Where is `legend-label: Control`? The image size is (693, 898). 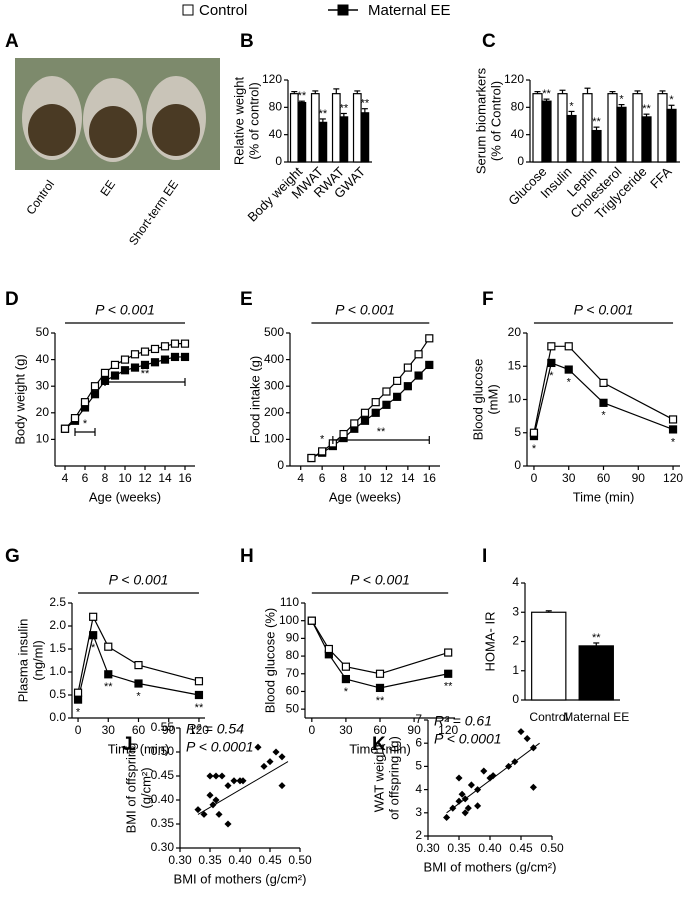 legend-label: Control is located at coordinates (223, 10).